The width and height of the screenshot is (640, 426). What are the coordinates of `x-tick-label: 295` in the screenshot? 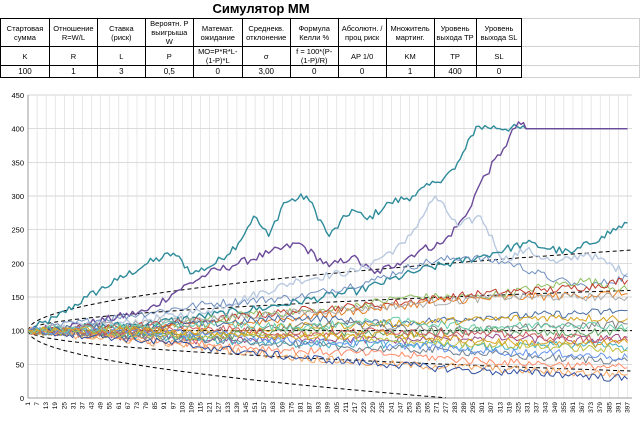 It's located at (473, 407).